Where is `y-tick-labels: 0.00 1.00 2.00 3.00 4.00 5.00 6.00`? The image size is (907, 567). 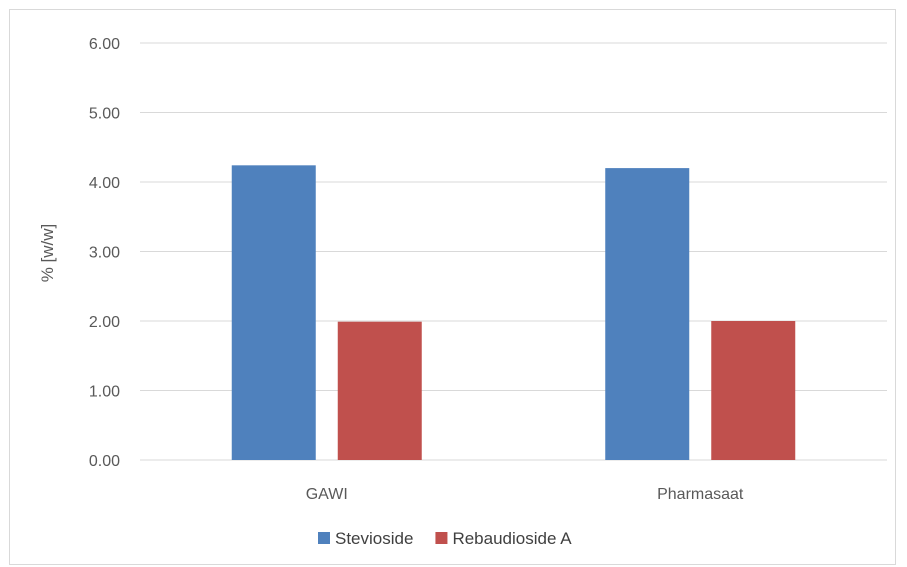 y-tick-labels: 0.00 1.00 2.00 3.00 4.00 5.00 6.00 is located at coordinates (104, 253).